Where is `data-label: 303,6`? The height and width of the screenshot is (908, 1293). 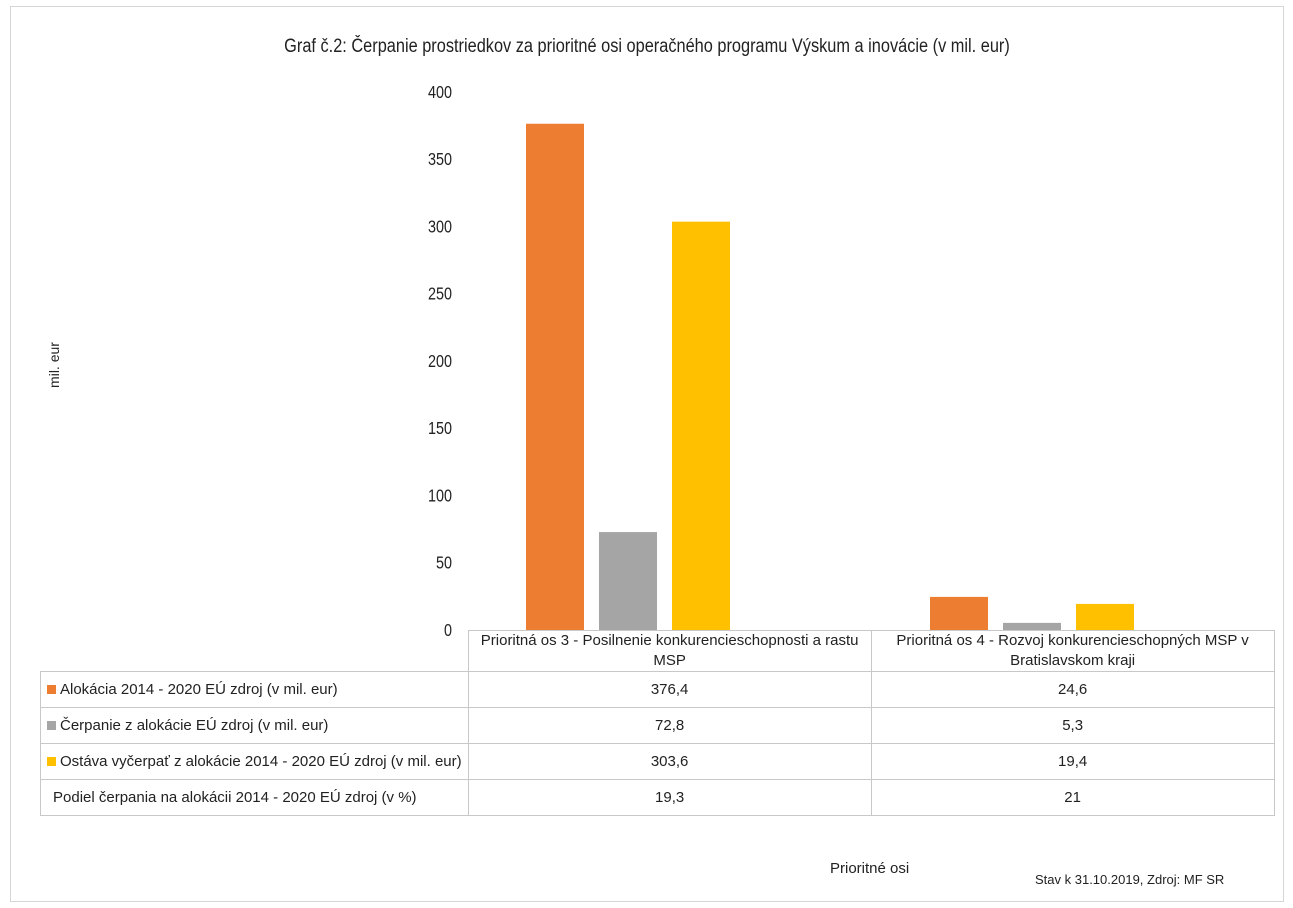
data-label: 303,6 is located at coordinates (669, 761).